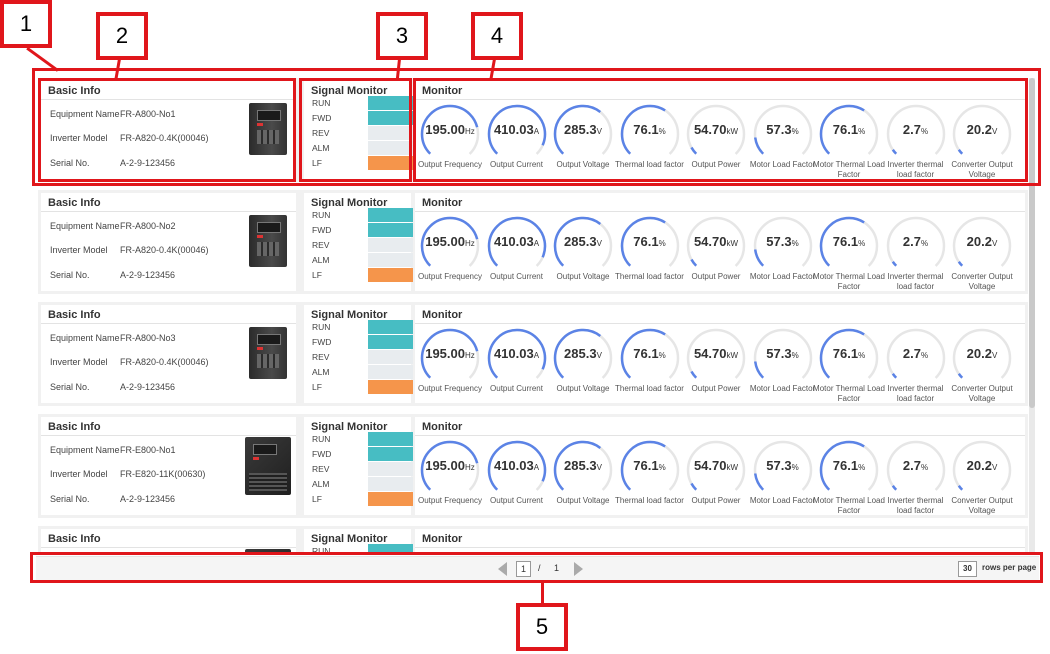 The height and width of the screenshot is (654, 1050). I want to click on gauge-reading: 76.1%, so click(849, 241).